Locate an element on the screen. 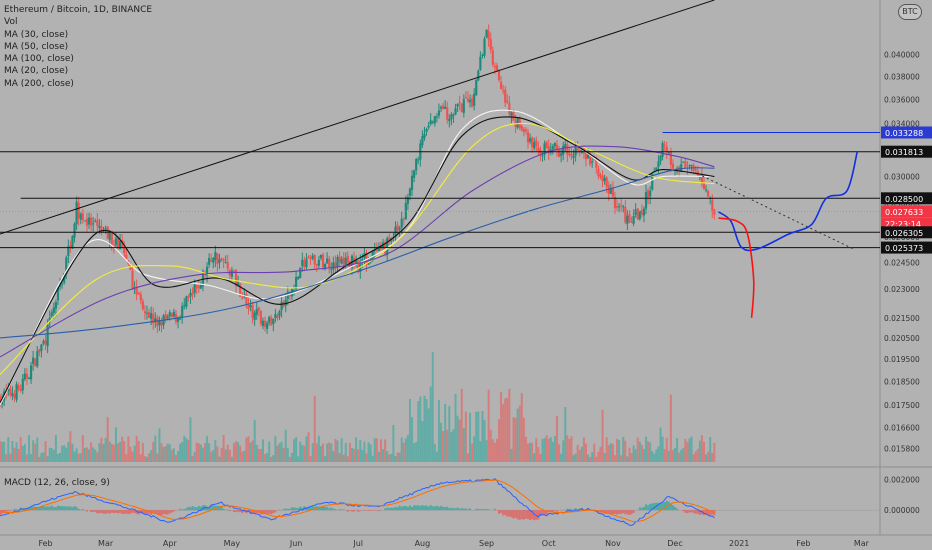 This screenshot has height=550, width=932. indicator-ma100: MA (100, close) is located at coordinates (39, 59).